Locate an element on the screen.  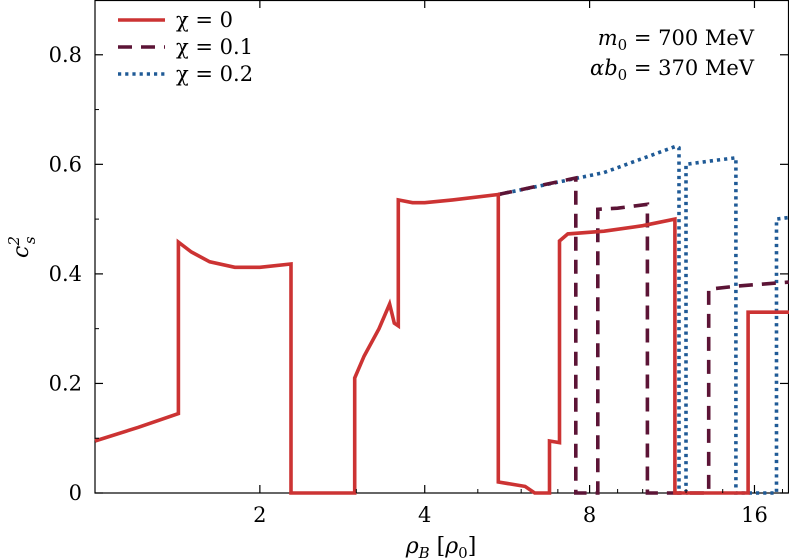
y-tick-label: 0.2 is located at coordinates (65, 383).